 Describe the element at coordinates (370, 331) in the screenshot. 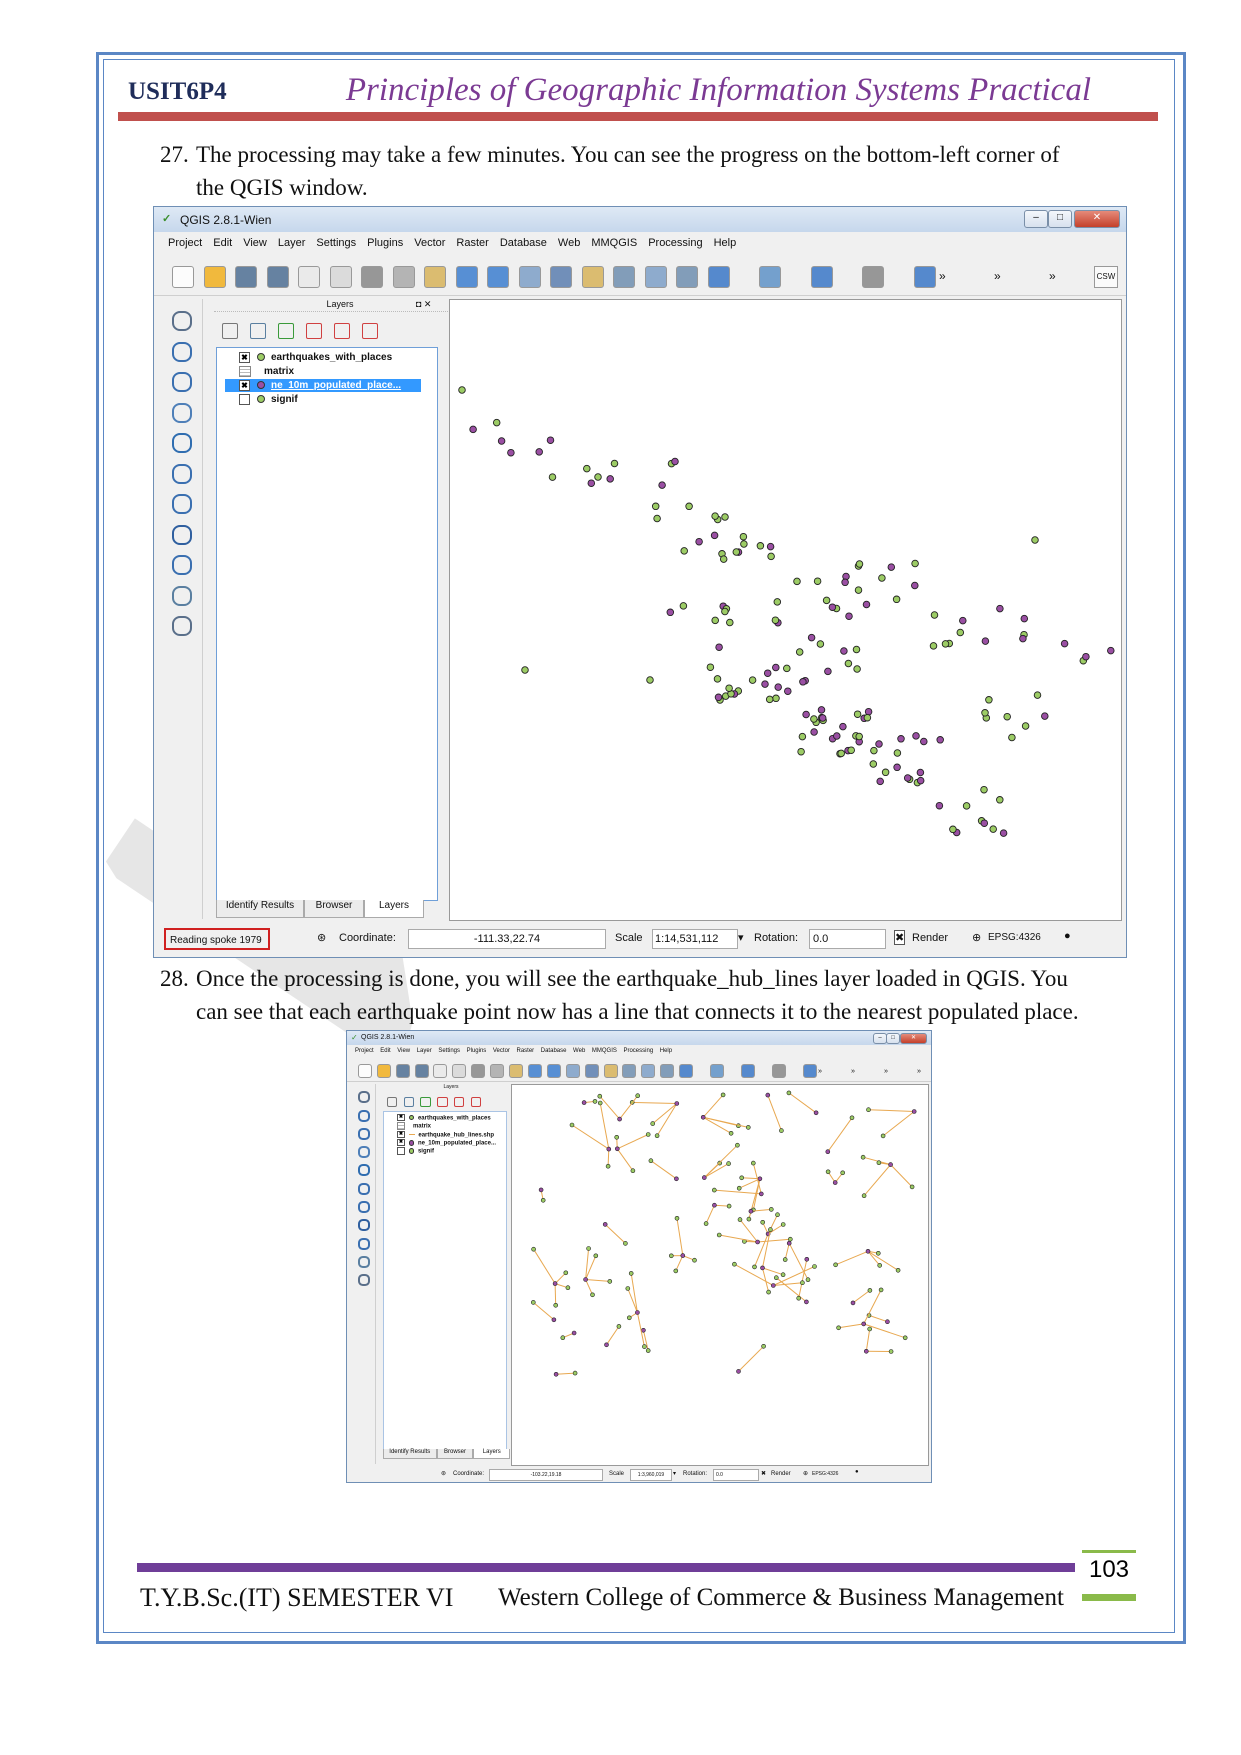

I see `remove-layer-icon` at that location.